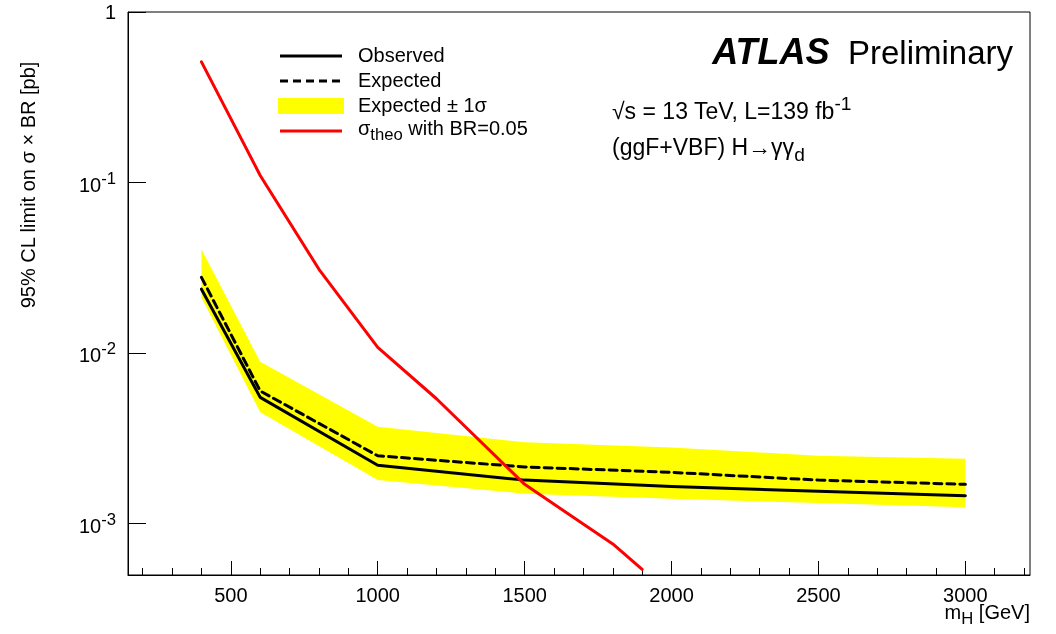  What do you see at coordinates (862, 51) in the screenshot?
I see `text: ATLAS Preliminary` at bounding box center [862, 51].